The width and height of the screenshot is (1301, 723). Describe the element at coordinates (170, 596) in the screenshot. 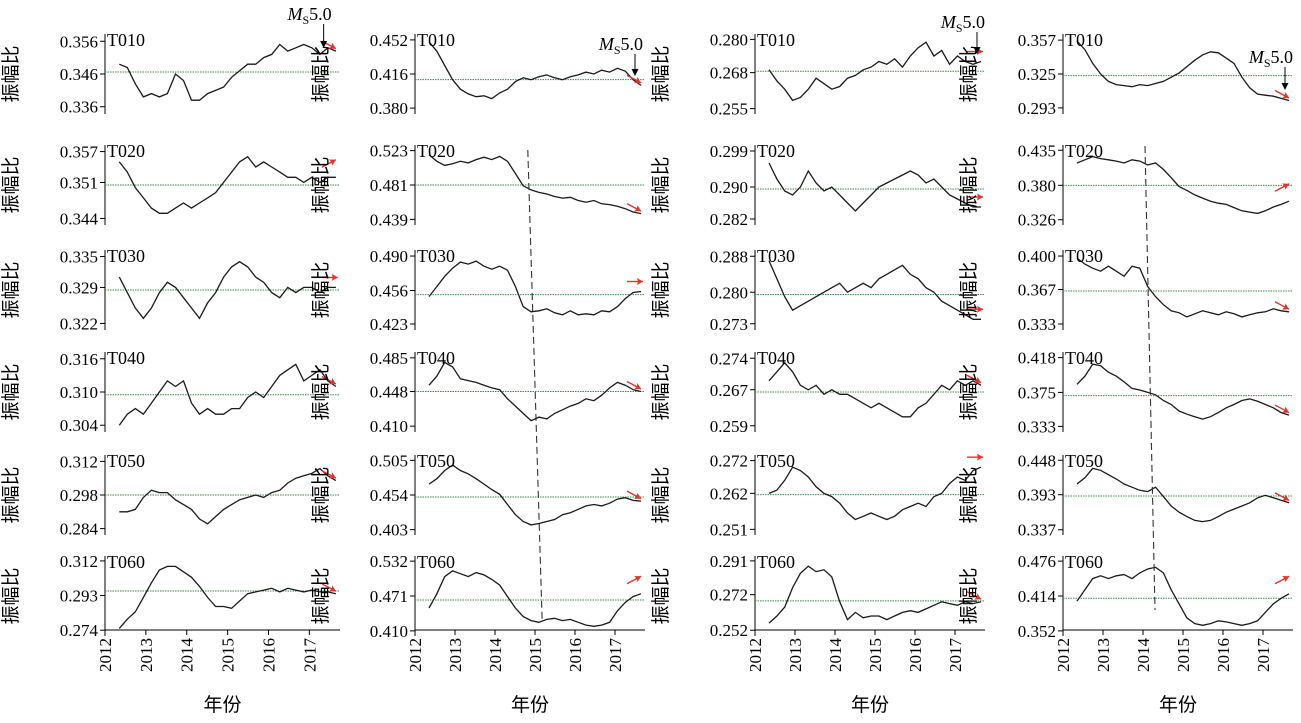

I see `panel-t060: 0.312 0.293 0.274 T060 振幅比` at that location.